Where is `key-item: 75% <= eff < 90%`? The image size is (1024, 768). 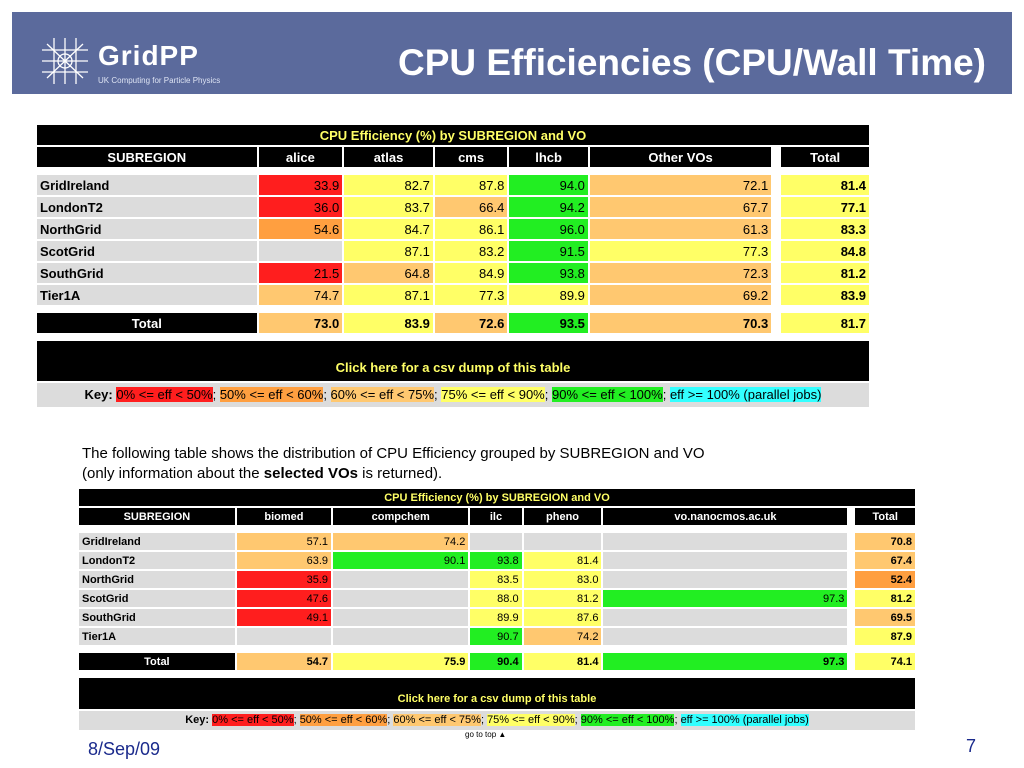
key-item: 75% <= eff < 90% is located at coordinates (531, 720).